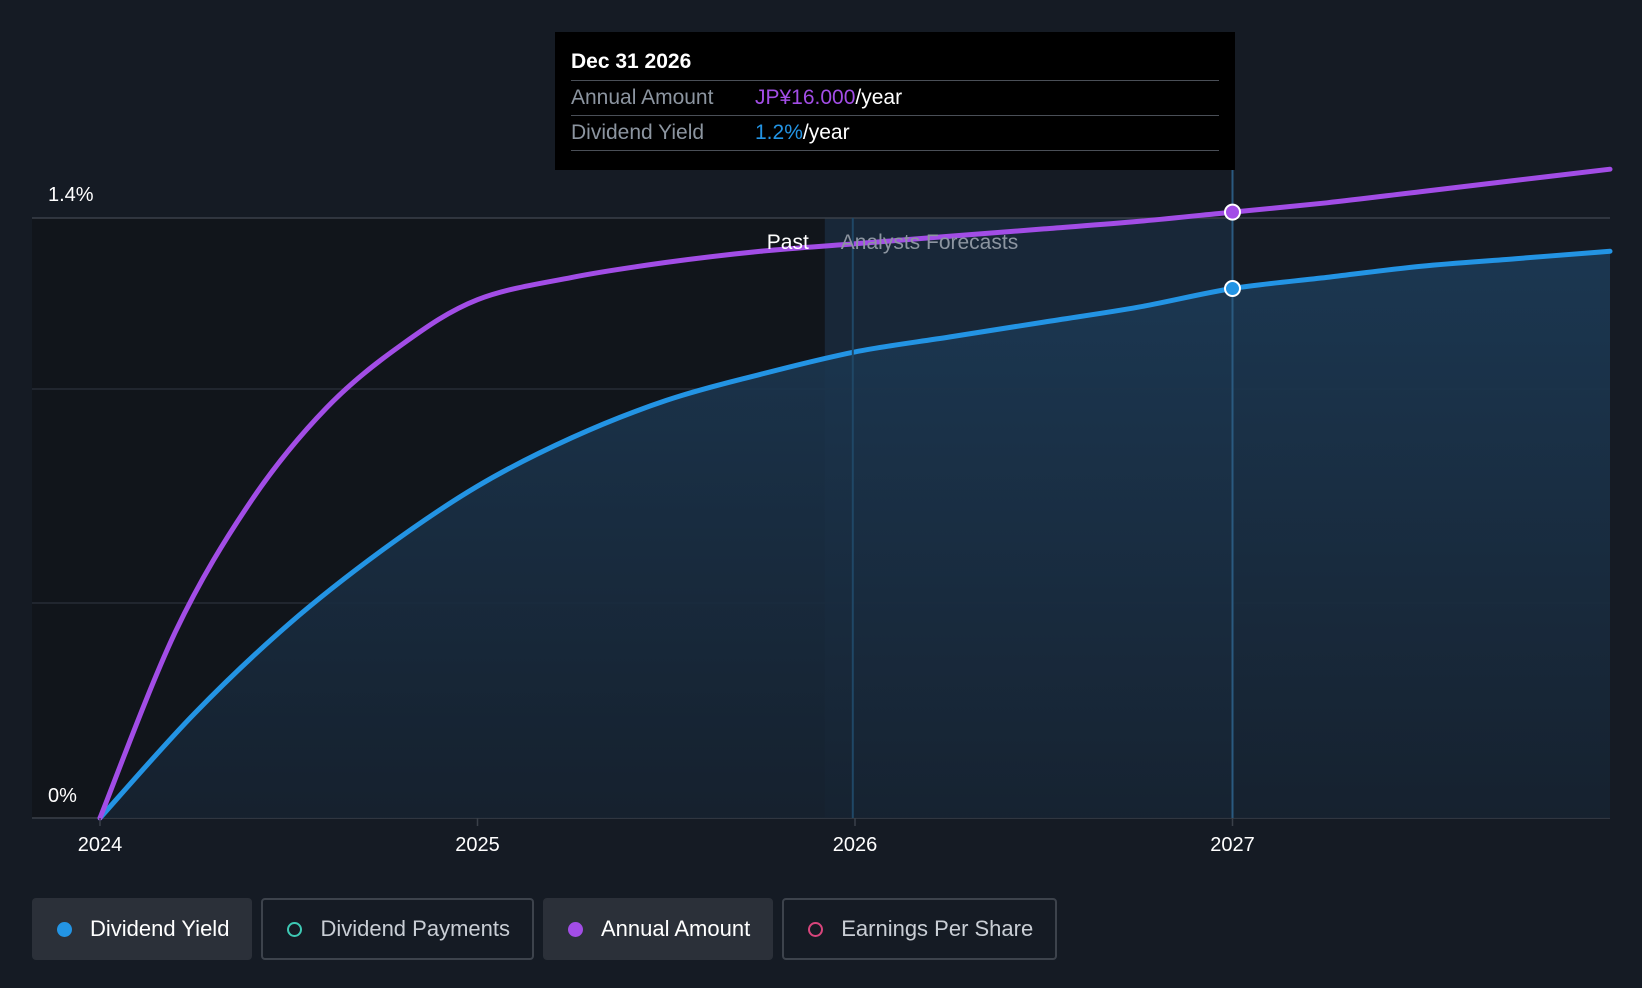 The image size is (1642, 988). I want to click on tooltip-label: Dividend Yield, so click(638, 132).